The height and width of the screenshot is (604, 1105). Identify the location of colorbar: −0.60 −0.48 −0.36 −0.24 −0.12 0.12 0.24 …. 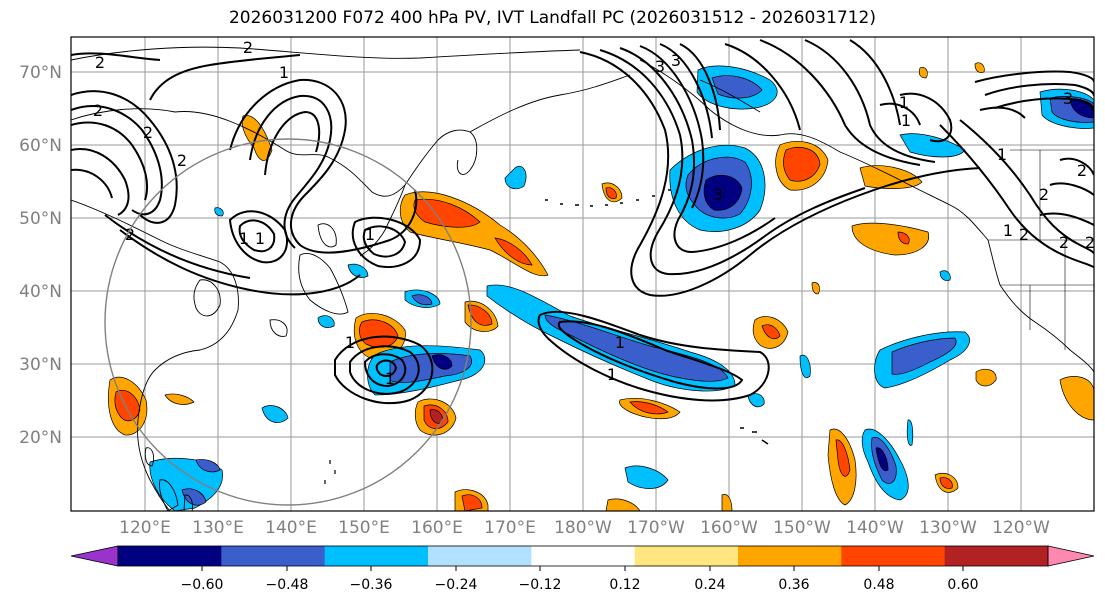
(582, 569).